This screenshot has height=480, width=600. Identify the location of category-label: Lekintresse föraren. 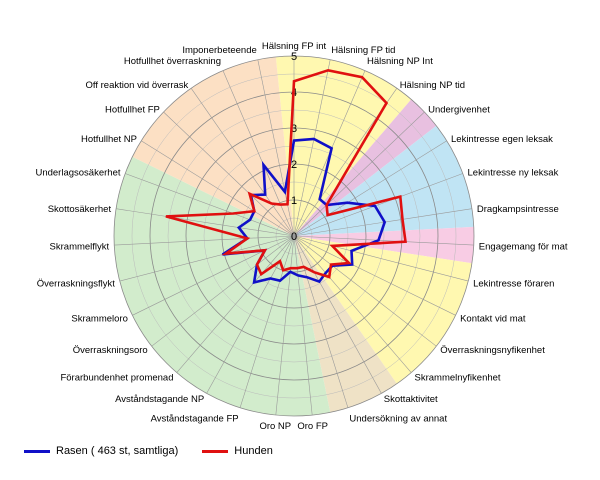
(513, 283).